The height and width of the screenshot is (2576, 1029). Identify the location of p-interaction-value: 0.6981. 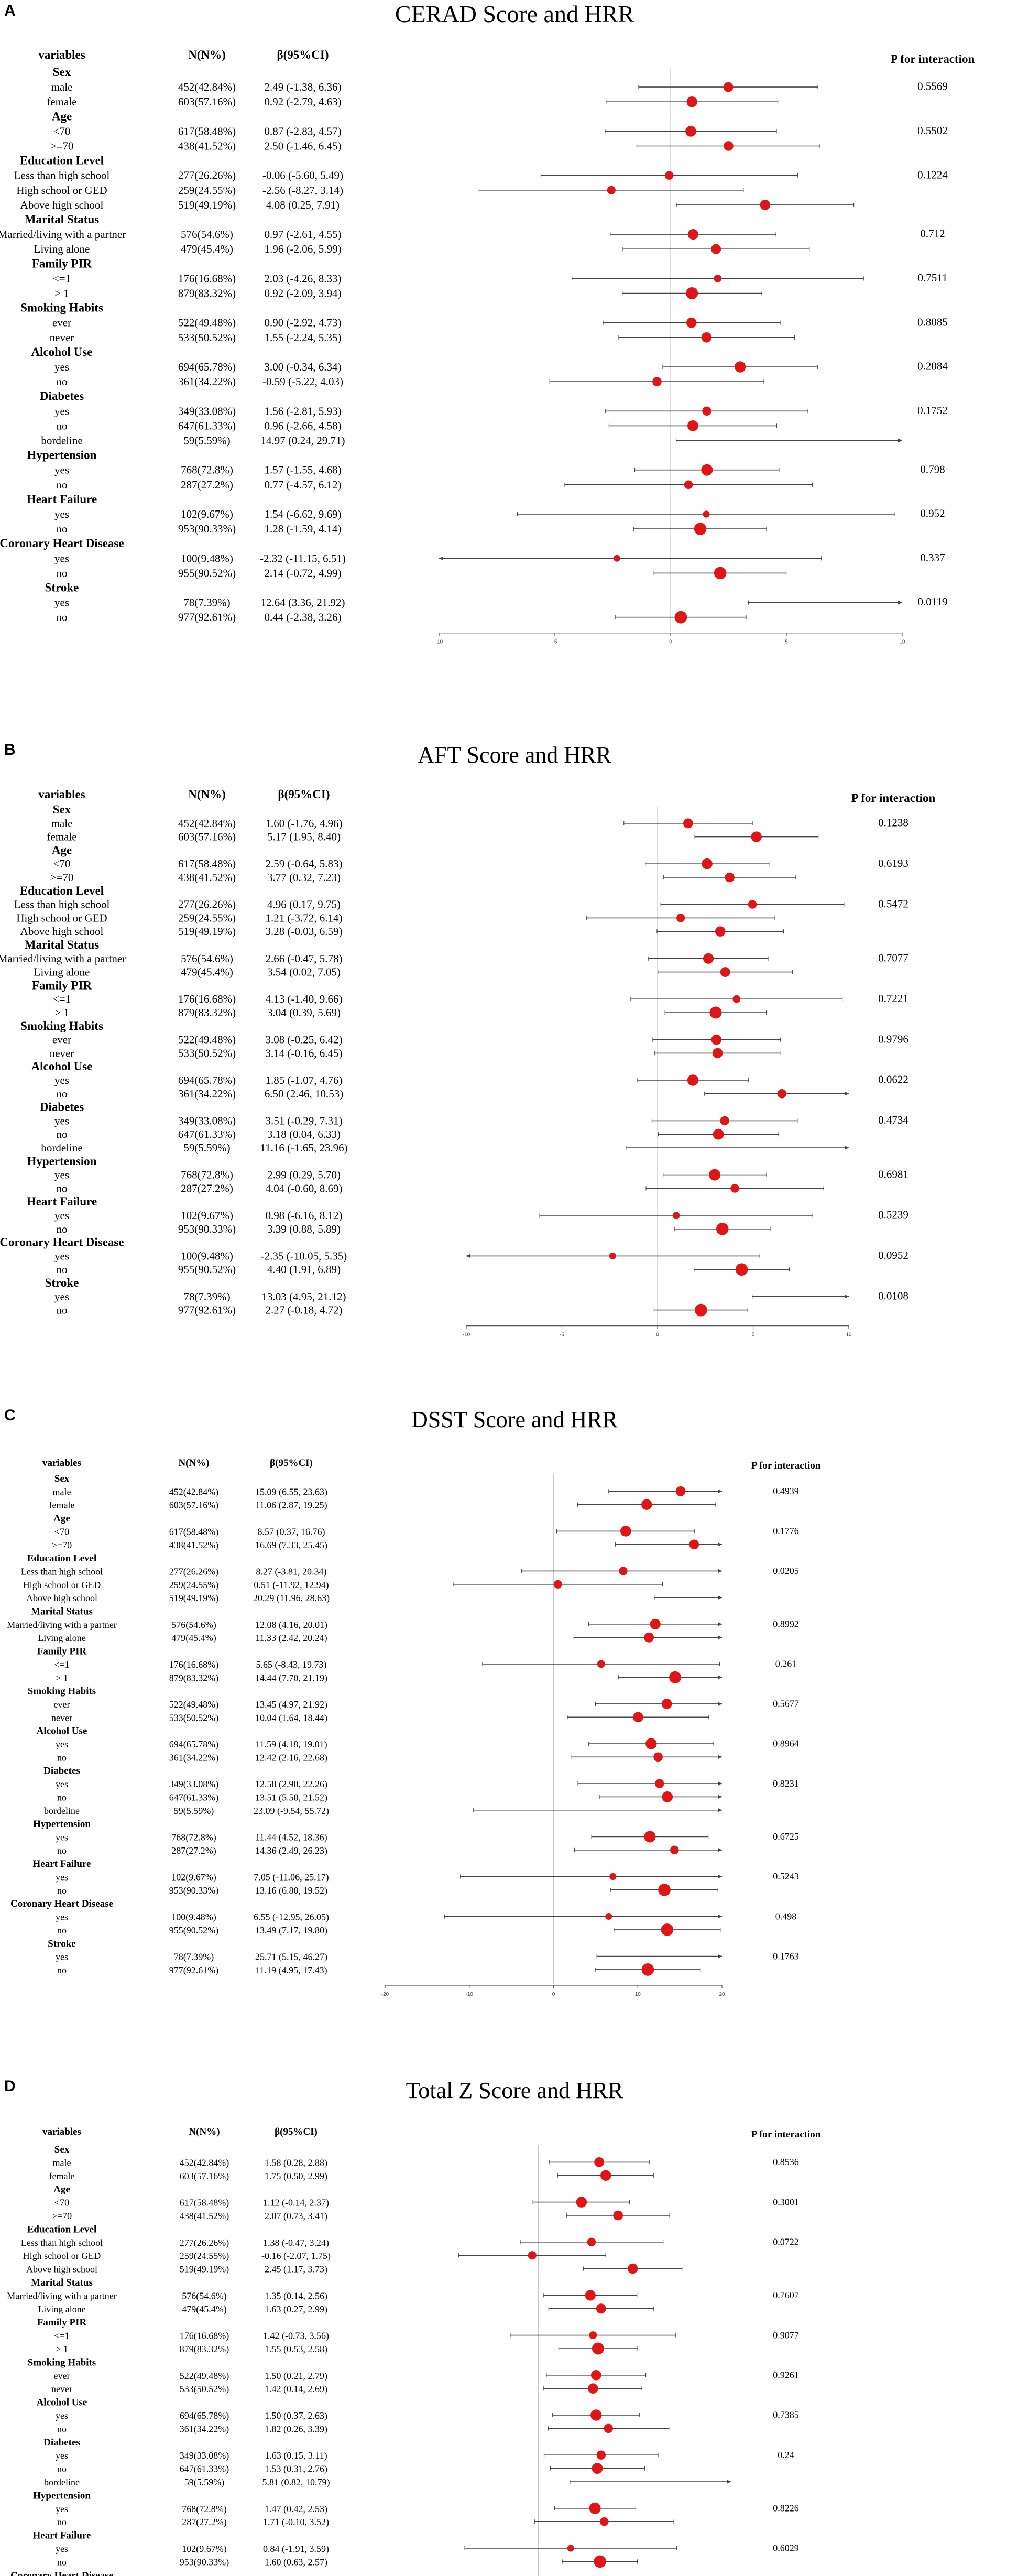
(893, 1174).